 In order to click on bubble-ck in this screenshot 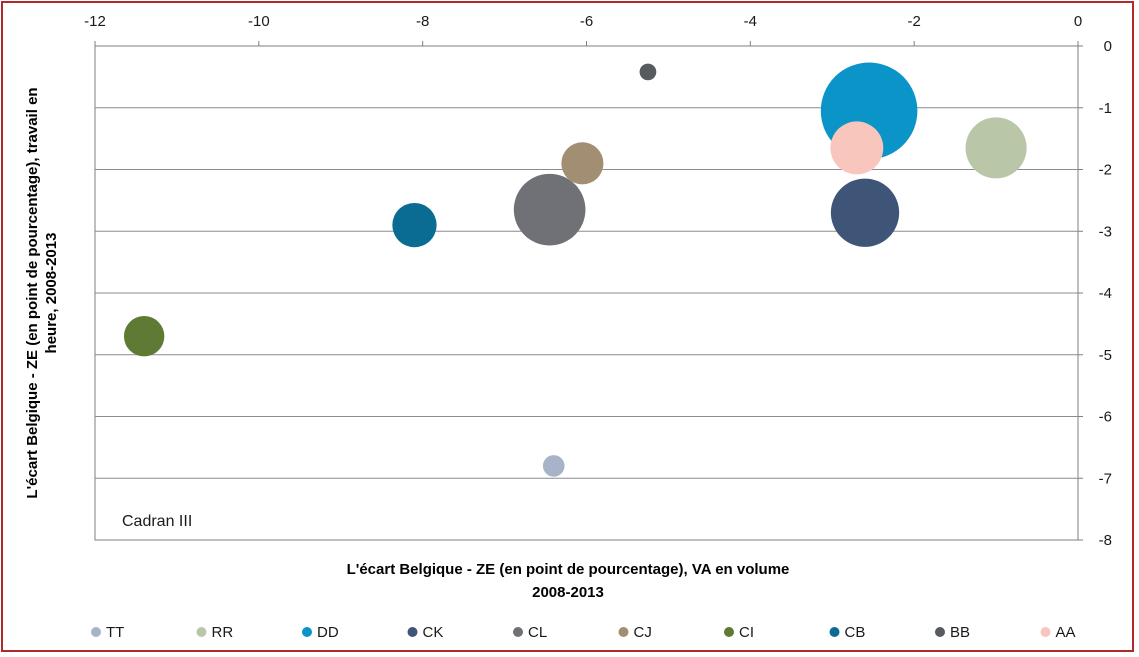, I will do `click(865, 212)`.